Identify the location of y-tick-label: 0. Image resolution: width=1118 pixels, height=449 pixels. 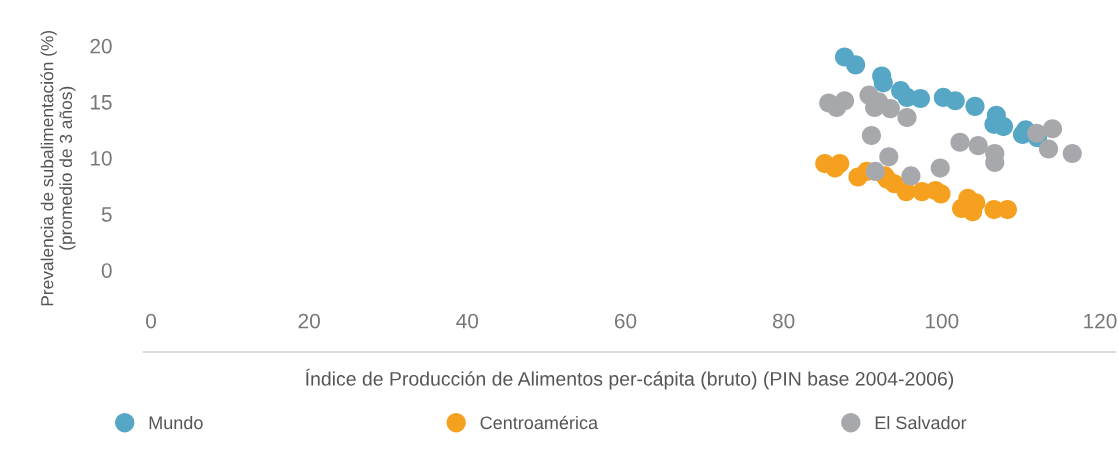
(106, 270).